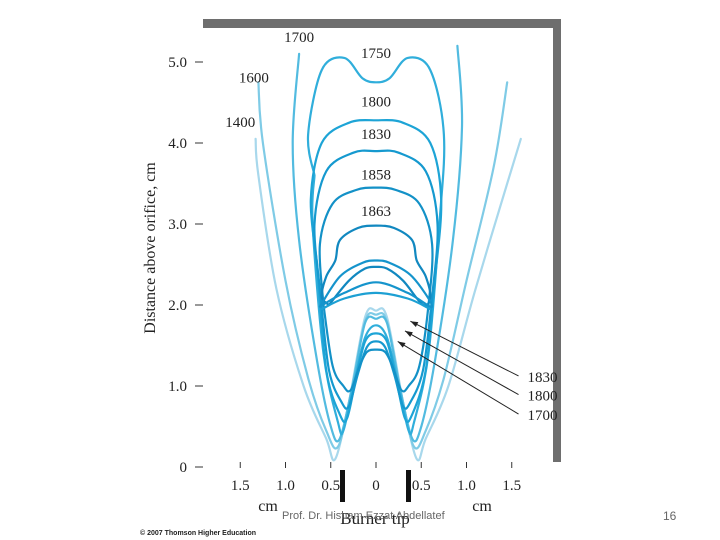  What do you see at coordinates (376, 212) in the screenshot?
I see `contour-label-1863: 1863` at bounding box center [376, 212].